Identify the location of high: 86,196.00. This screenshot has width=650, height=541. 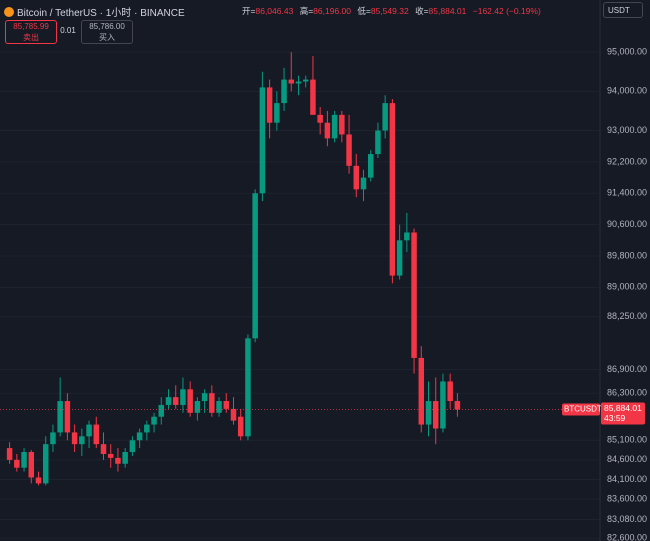
(332, 11).